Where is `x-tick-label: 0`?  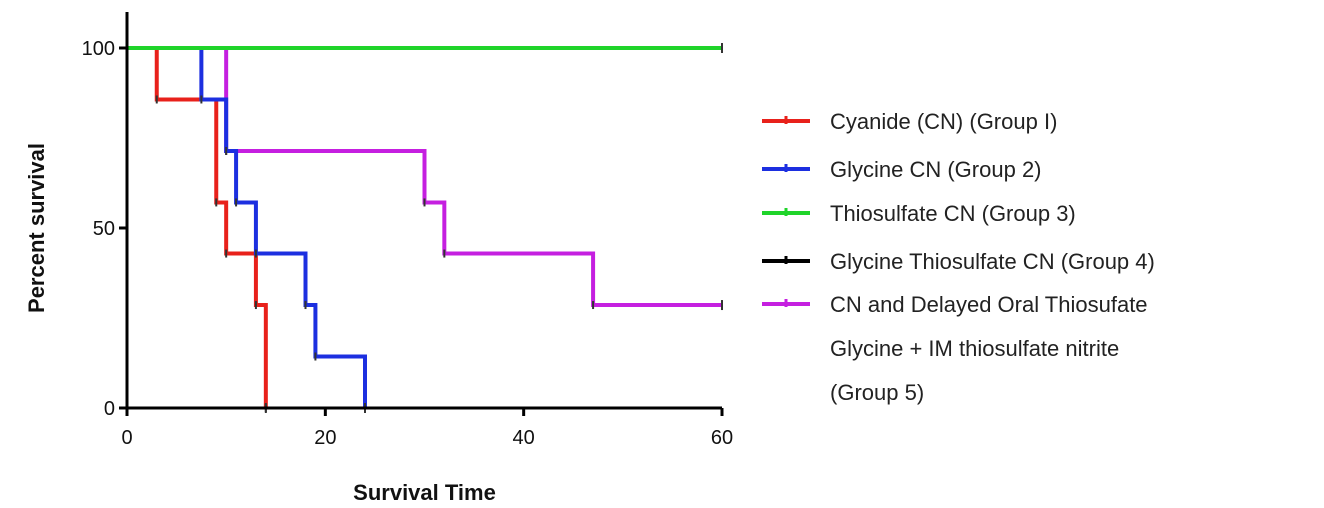 x-tick-label: 0 is located at coordinates (126, 438).